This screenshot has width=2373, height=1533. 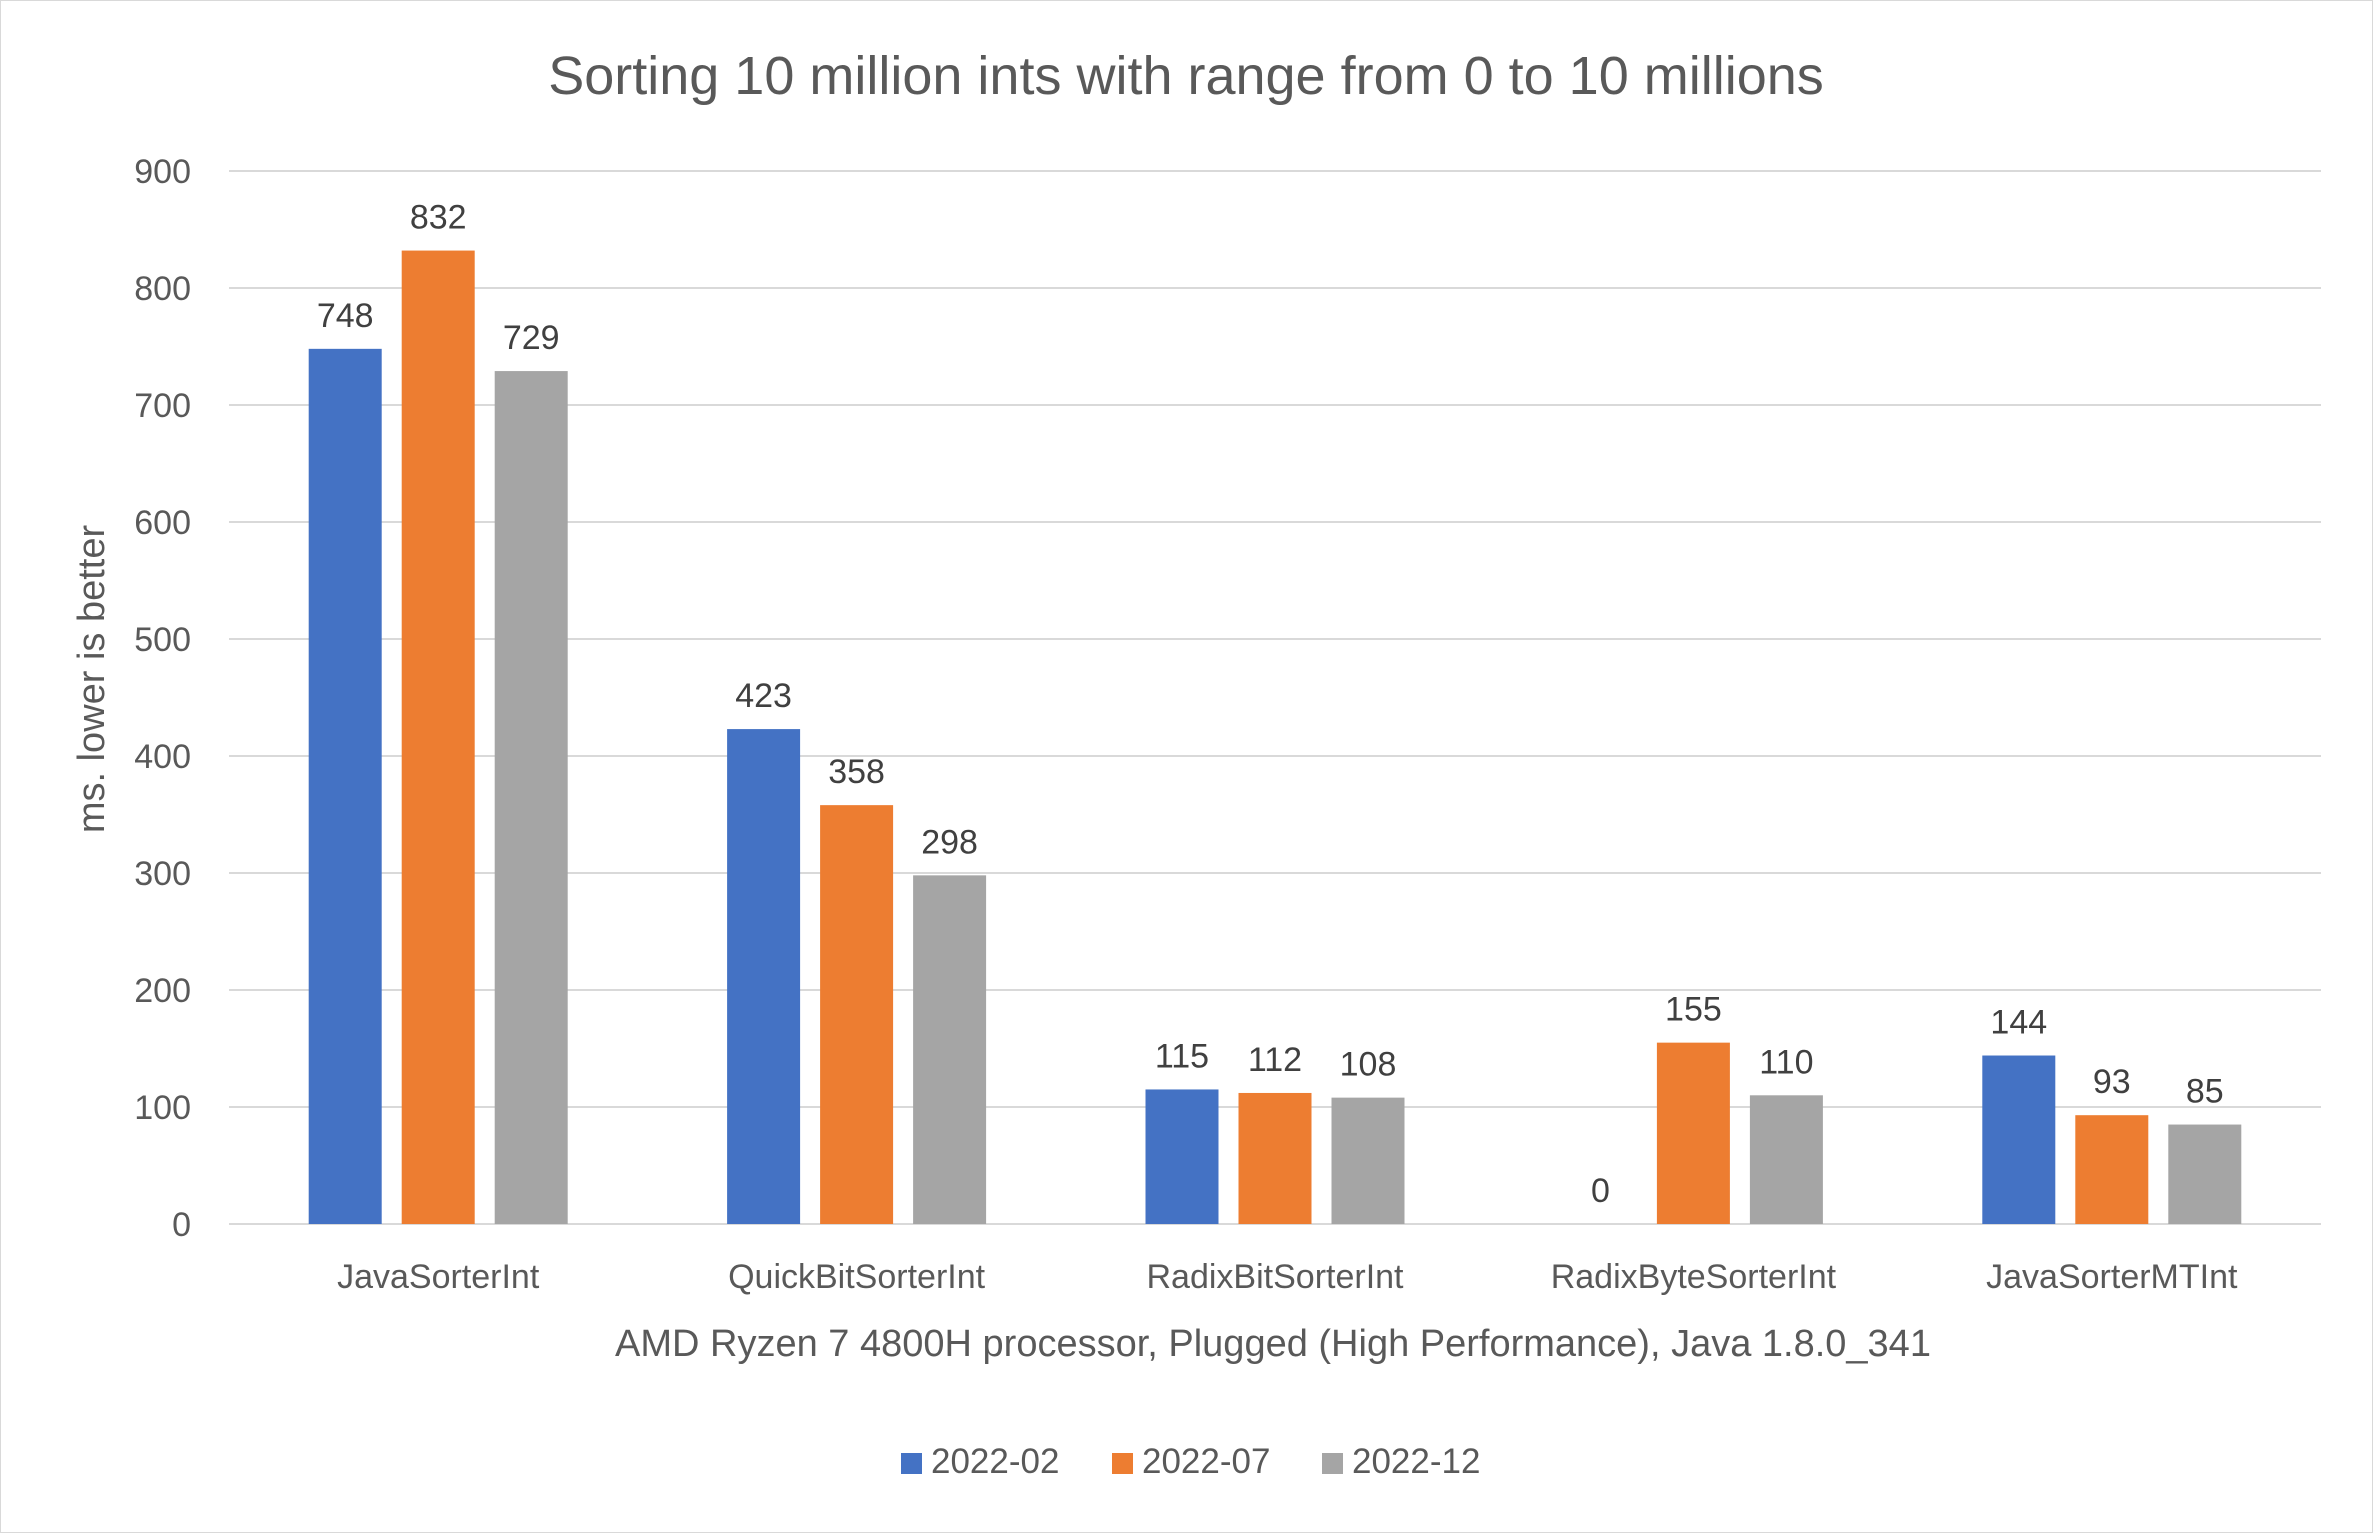 What do you see at coordinates (162, 698) in the screenshot?
I see `y-axis-ticks: 0 100 200 300 400 500 600 700 800 900` at bounding box center [162, 698].